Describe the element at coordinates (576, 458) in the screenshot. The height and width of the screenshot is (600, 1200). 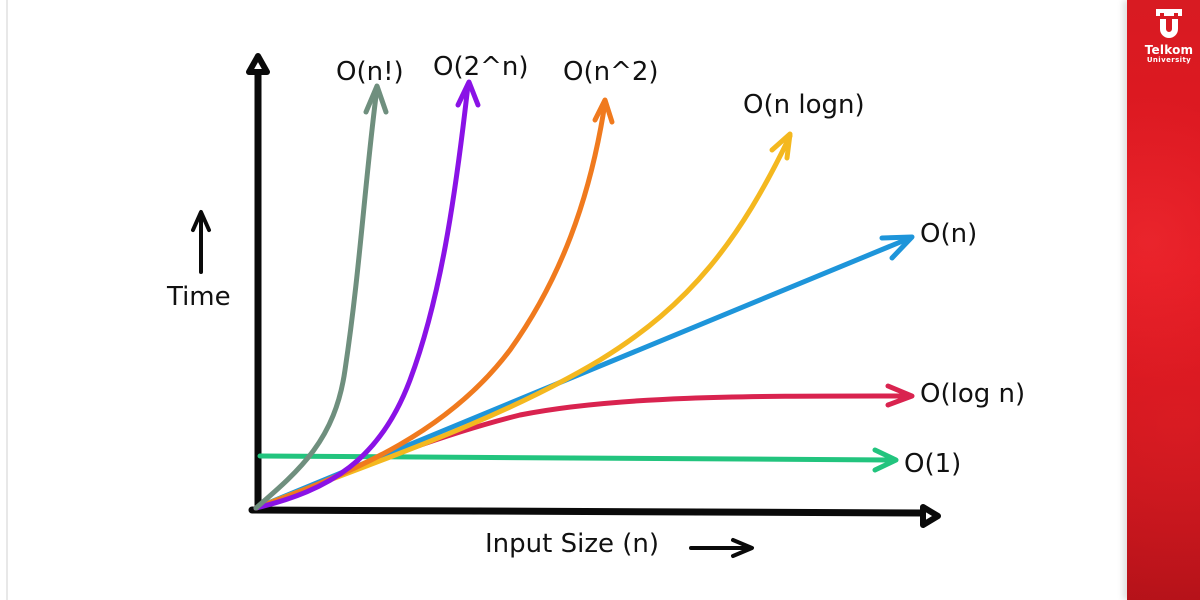
I see `curve-constant` at that location.